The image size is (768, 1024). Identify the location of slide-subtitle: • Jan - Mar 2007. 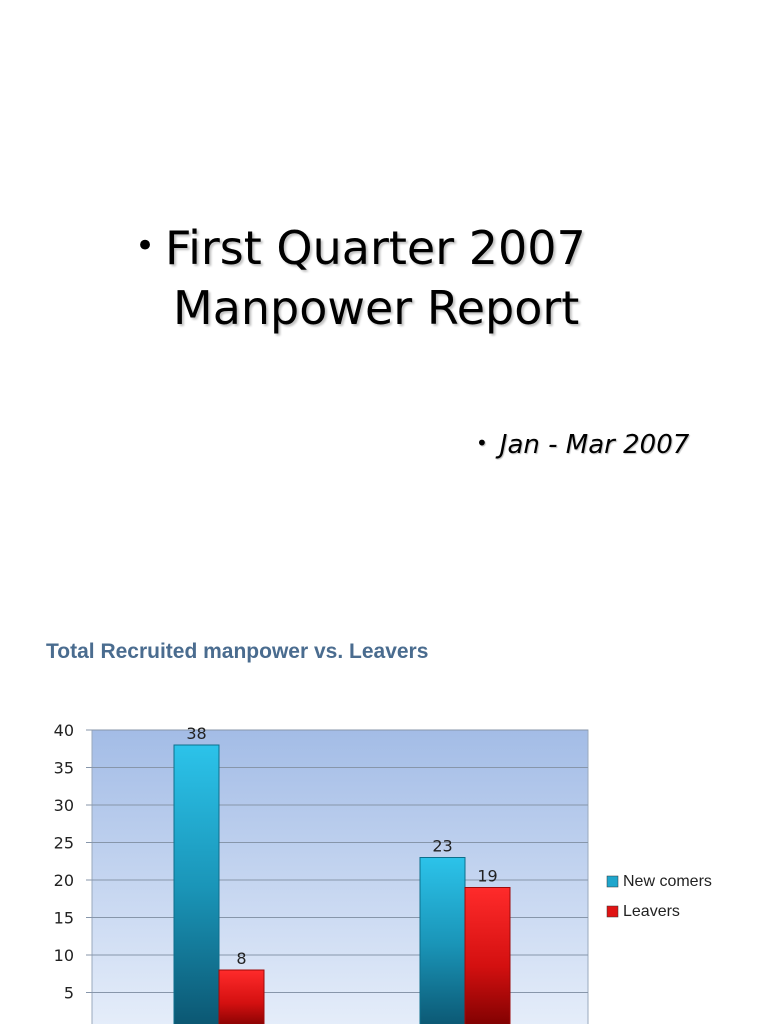
(582, 445).